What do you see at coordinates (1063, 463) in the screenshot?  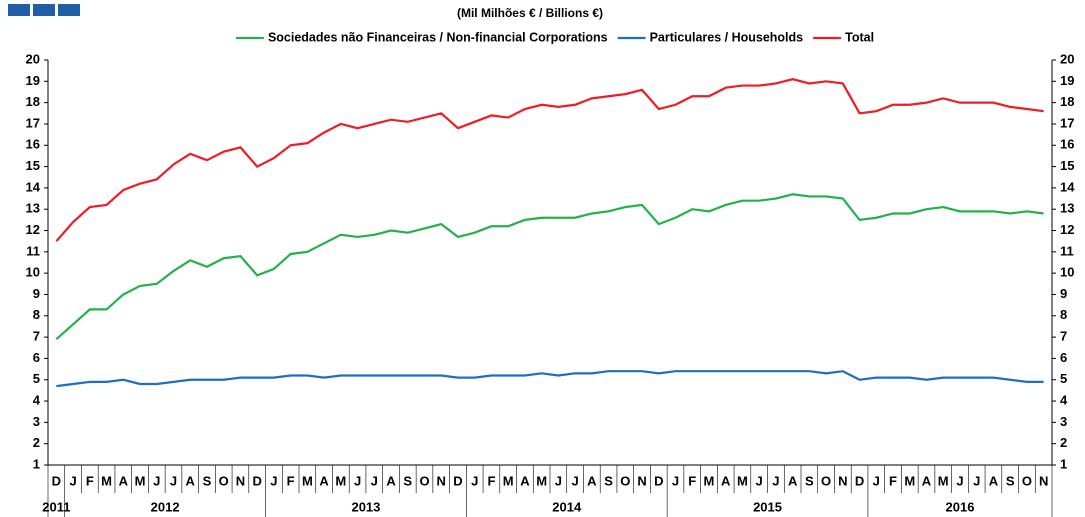 I see `y-tick-label-right: 1` at bounding box center [1063, 463].